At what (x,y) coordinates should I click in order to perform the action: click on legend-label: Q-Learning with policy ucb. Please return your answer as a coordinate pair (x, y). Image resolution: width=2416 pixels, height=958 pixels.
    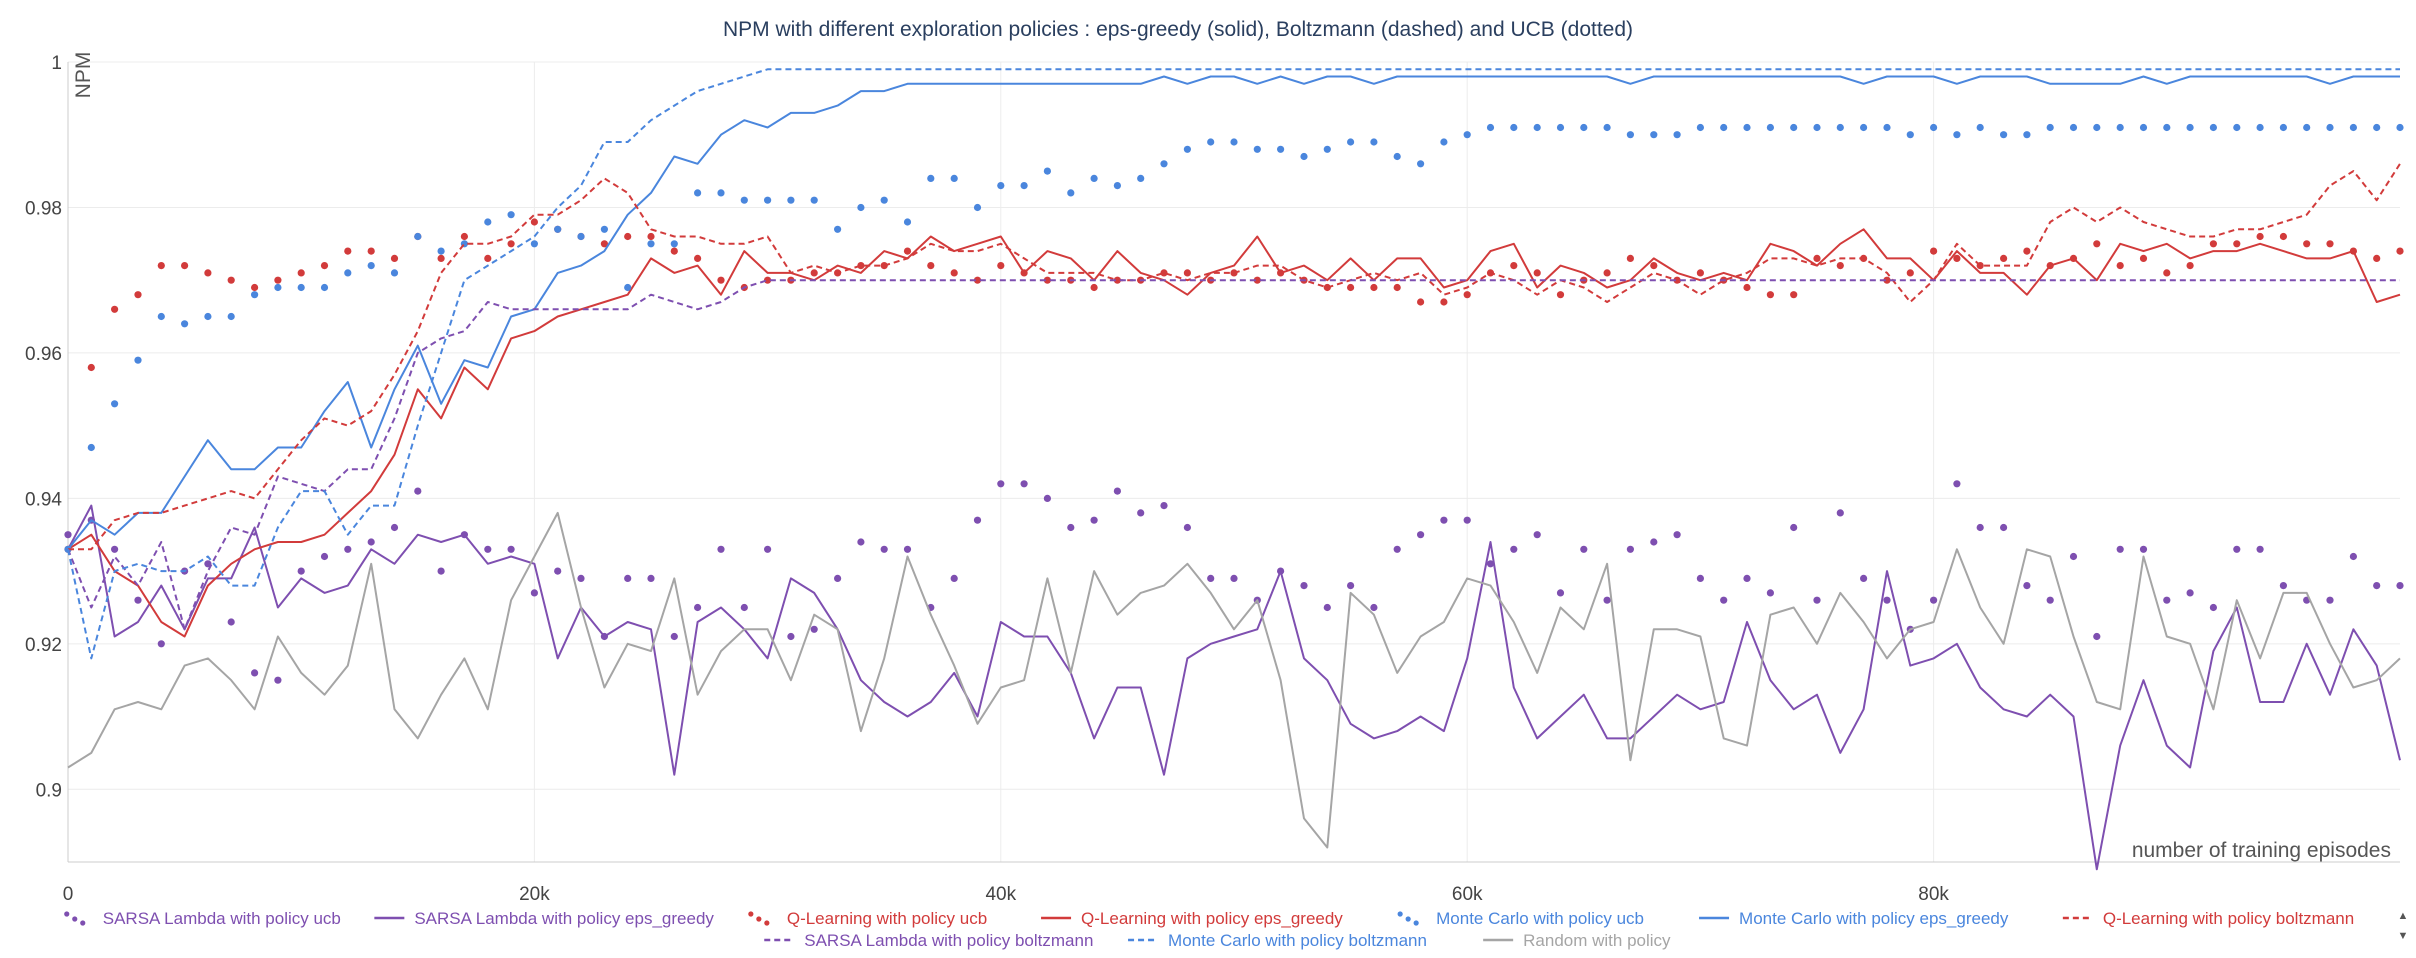
    Looking at the image, I should click on (887, 918).